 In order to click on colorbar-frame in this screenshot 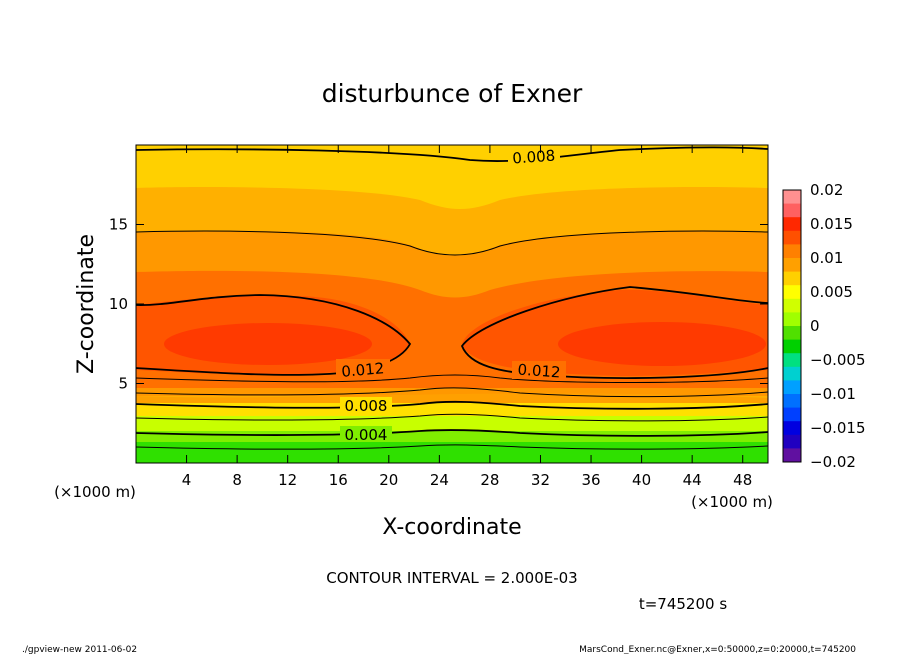, I will do `click(792, 326)`.